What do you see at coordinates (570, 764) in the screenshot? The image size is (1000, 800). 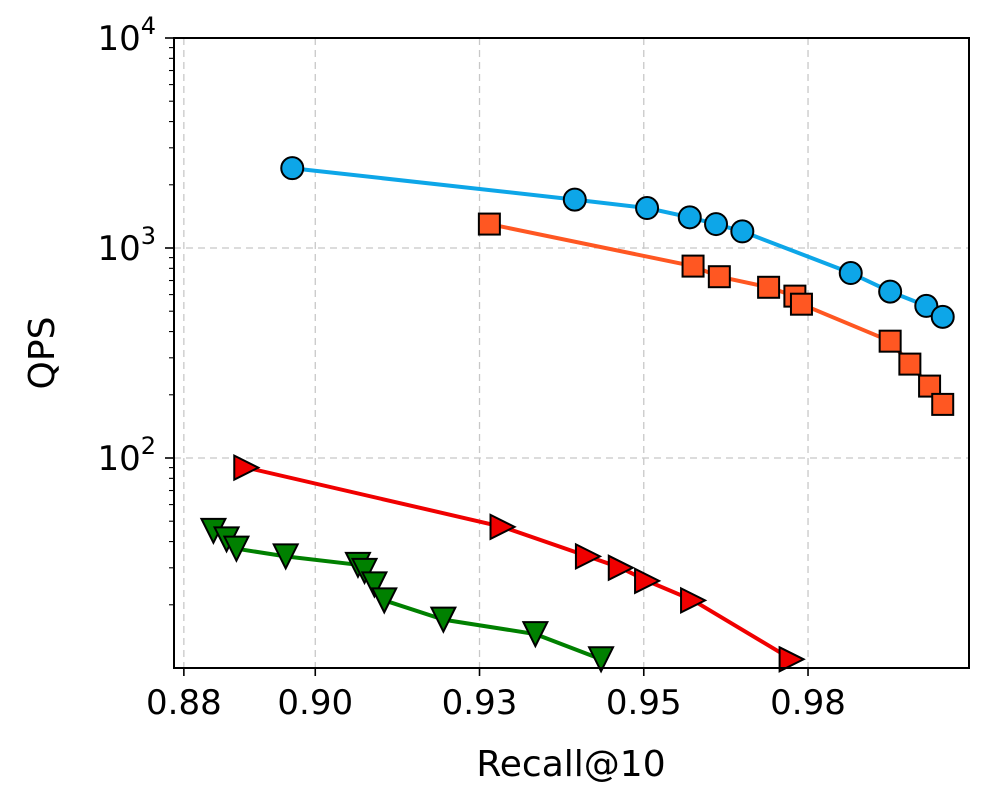 I see `x-axis-label: Recall@10` at bounding box center [570, 764].